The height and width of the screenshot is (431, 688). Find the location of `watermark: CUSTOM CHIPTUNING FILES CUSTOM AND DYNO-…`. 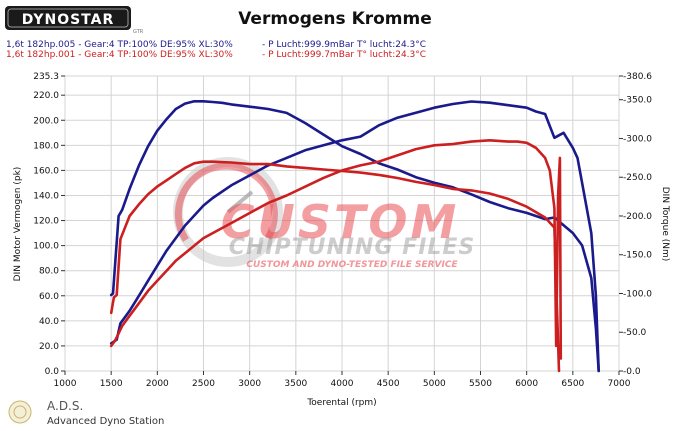

watermark: CUSTOM CHIPTUNING FILES CUSTOM AND DYNO-… is located at coordinates (324, 213).